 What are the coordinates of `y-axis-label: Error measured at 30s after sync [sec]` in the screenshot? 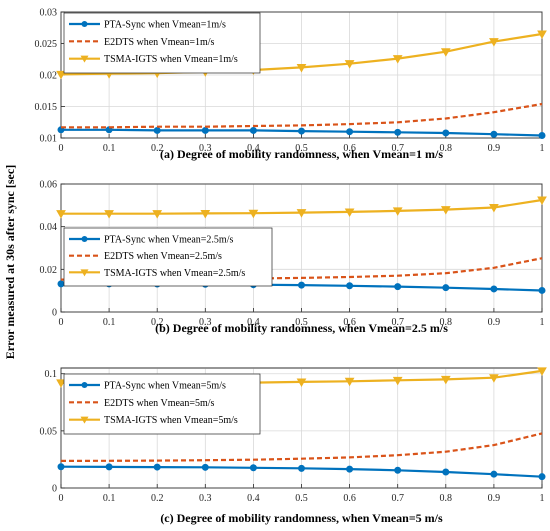 It's located at (10, 262).